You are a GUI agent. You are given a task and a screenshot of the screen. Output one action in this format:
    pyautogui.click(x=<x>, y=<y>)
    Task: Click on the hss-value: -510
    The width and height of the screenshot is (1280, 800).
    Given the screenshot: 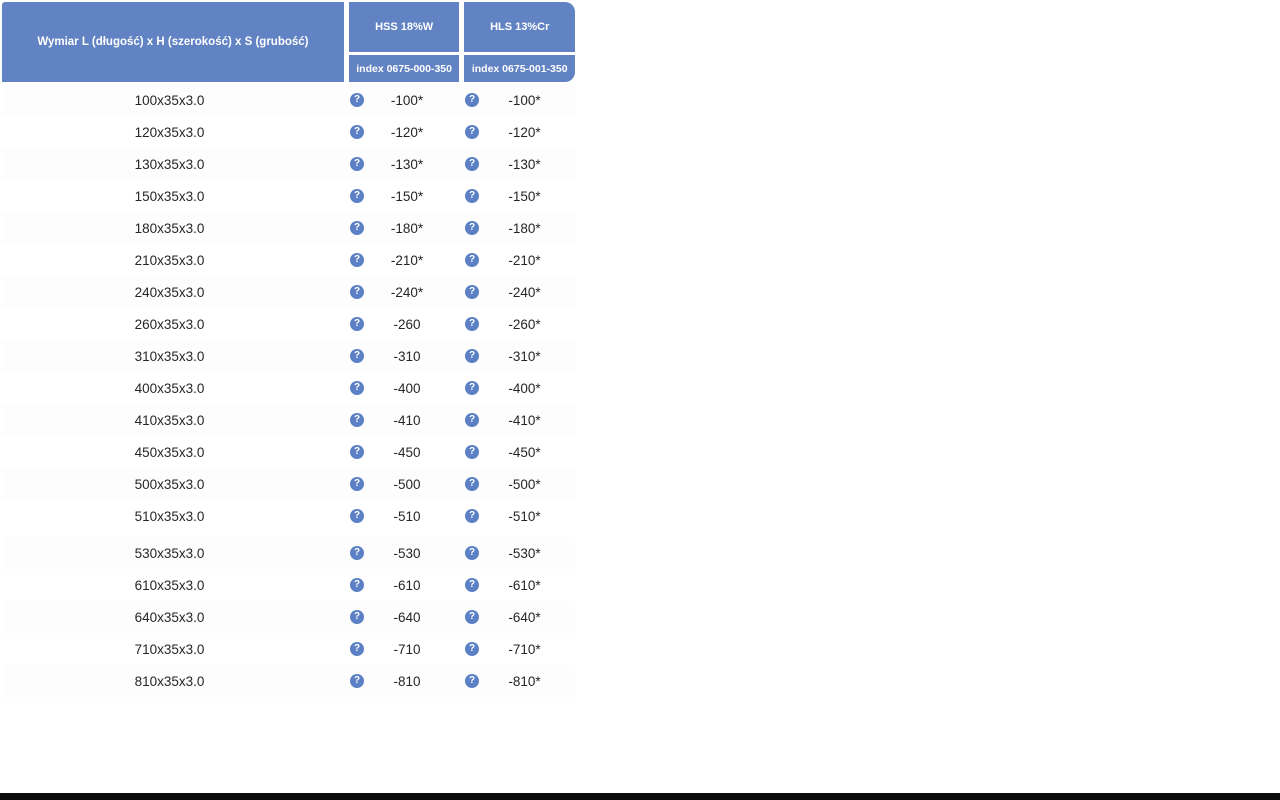 What is the action you would take?
    pyautogui.click(x=407, y=516)
    